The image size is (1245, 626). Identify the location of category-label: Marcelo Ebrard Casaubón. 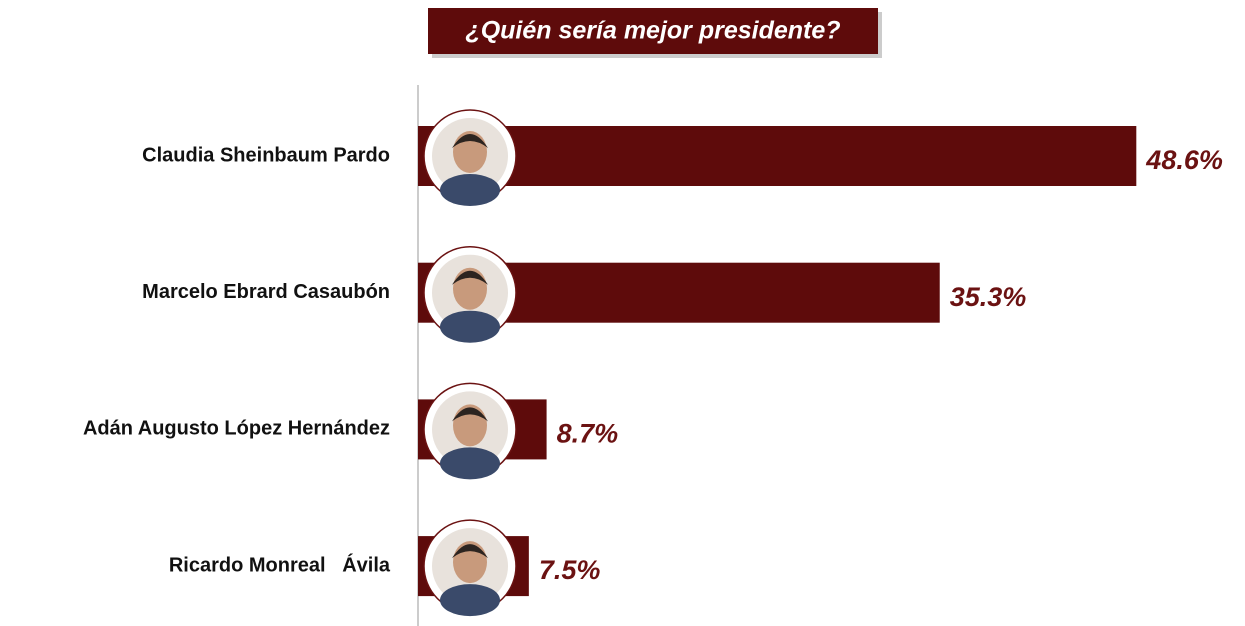
(266, 292).